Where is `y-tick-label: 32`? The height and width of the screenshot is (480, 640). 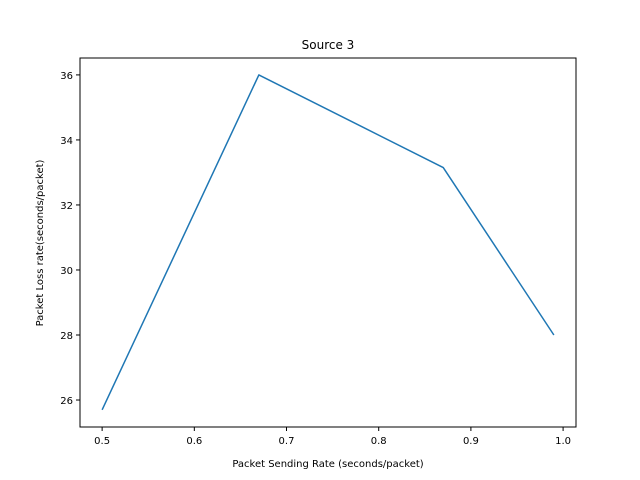
y-tick-label: 32 is located at coordinates (66, 206).